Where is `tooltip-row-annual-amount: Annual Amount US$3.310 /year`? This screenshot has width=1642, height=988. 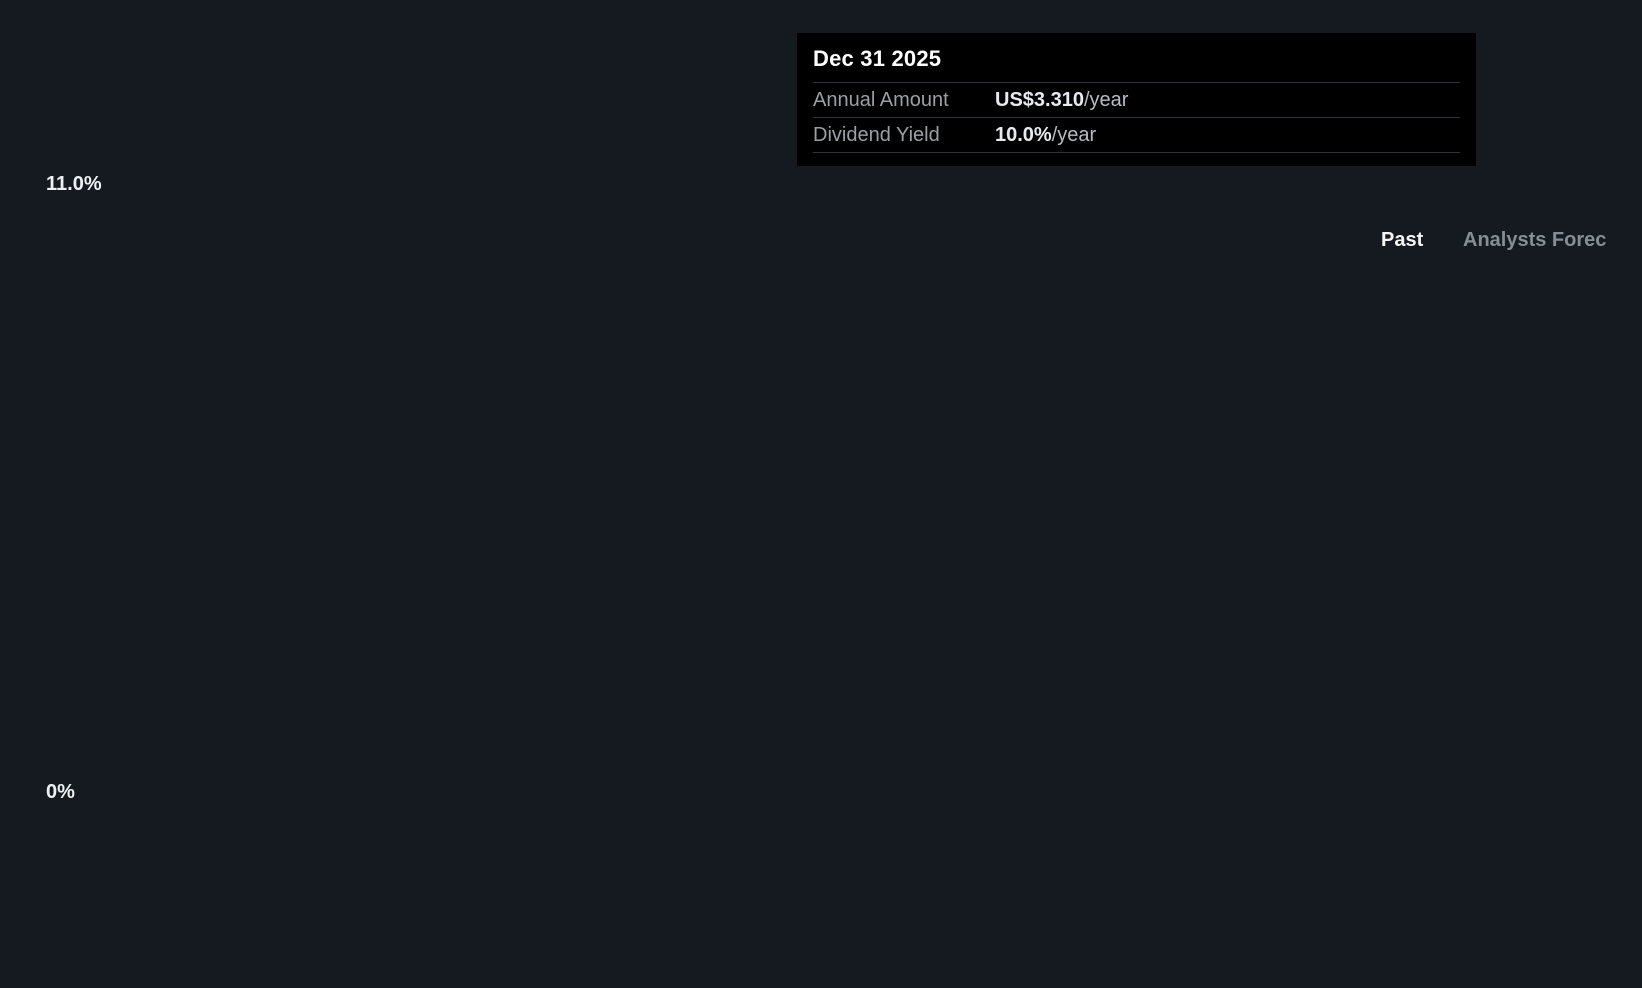 tooltip-row-annual-amount: Annual Amount US$3.310 /year is located at coordinates (1136, 100).